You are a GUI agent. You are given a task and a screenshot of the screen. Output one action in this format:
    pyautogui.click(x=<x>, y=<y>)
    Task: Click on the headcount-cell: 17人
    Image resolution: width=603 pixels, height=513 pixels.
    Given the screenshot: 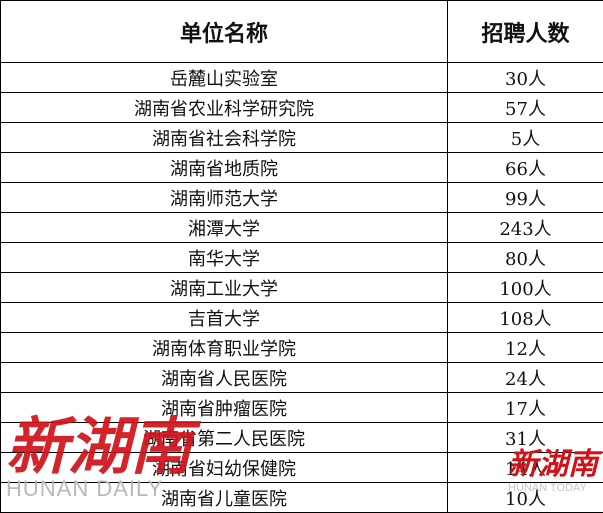 What is the action you would take?
    pyautogui.click(x=525, y=407)
    